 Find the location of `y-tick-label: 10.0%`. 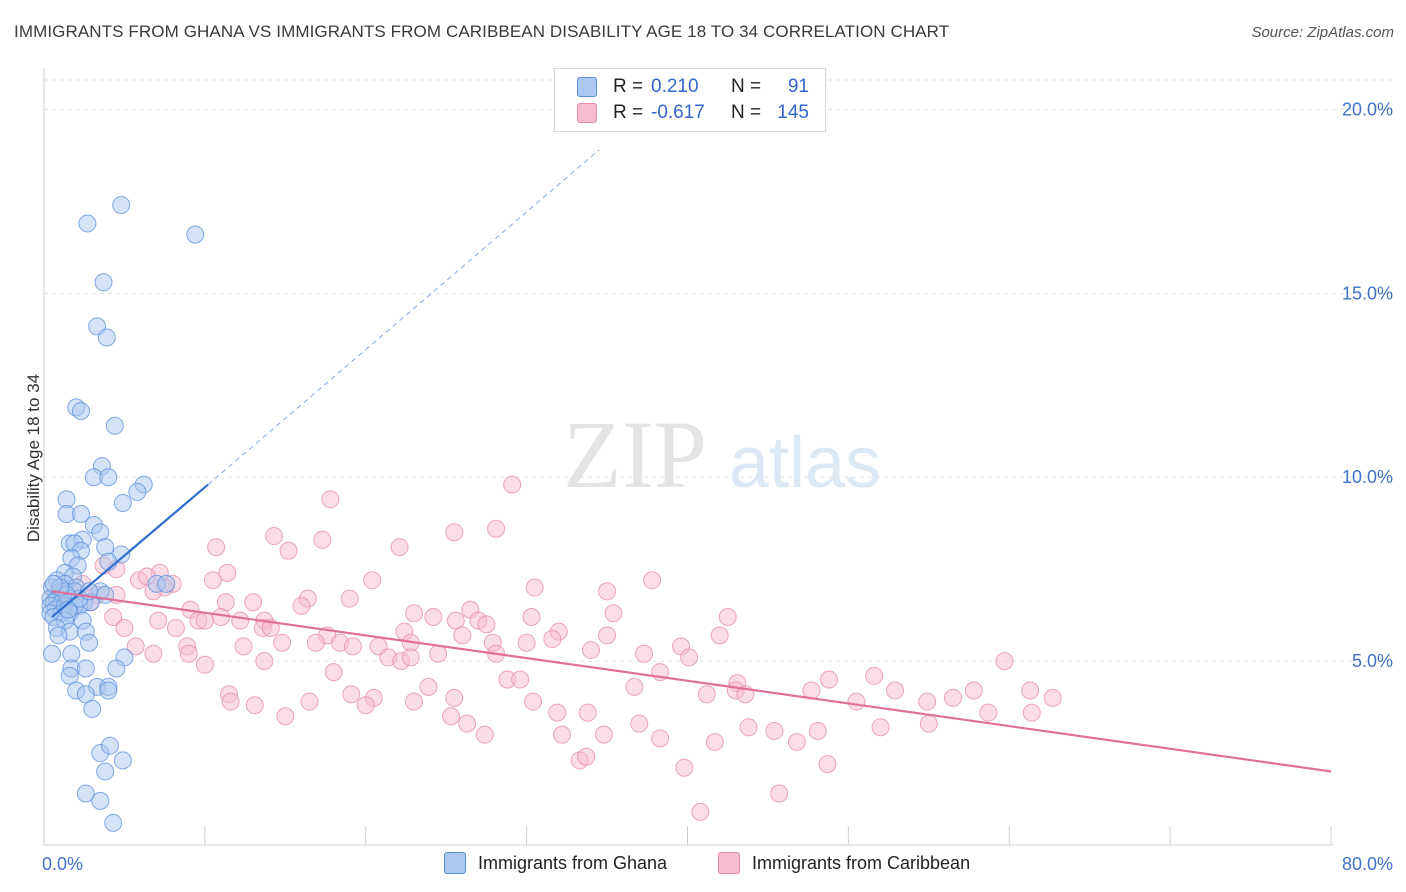

y-tick-label: 10.0% is located at coordinates (1367, 477).